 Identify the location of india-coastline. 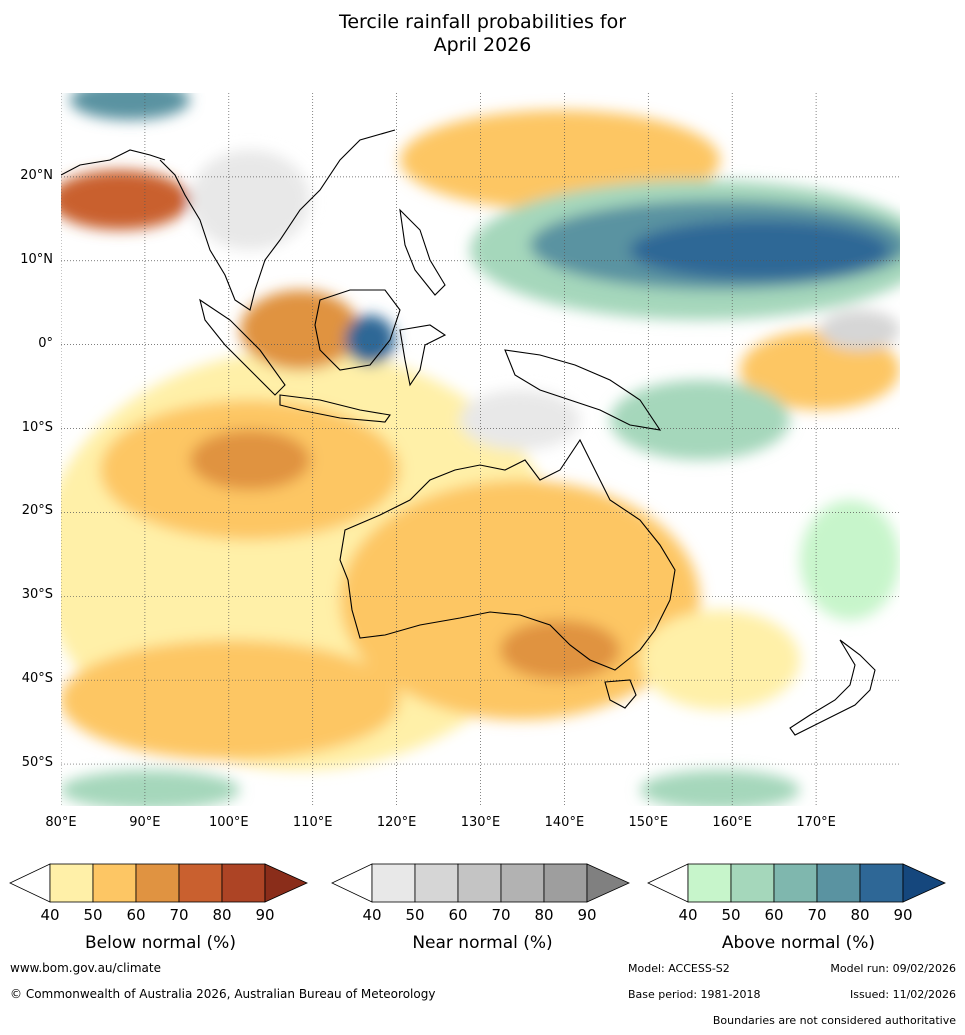
(113, 162).